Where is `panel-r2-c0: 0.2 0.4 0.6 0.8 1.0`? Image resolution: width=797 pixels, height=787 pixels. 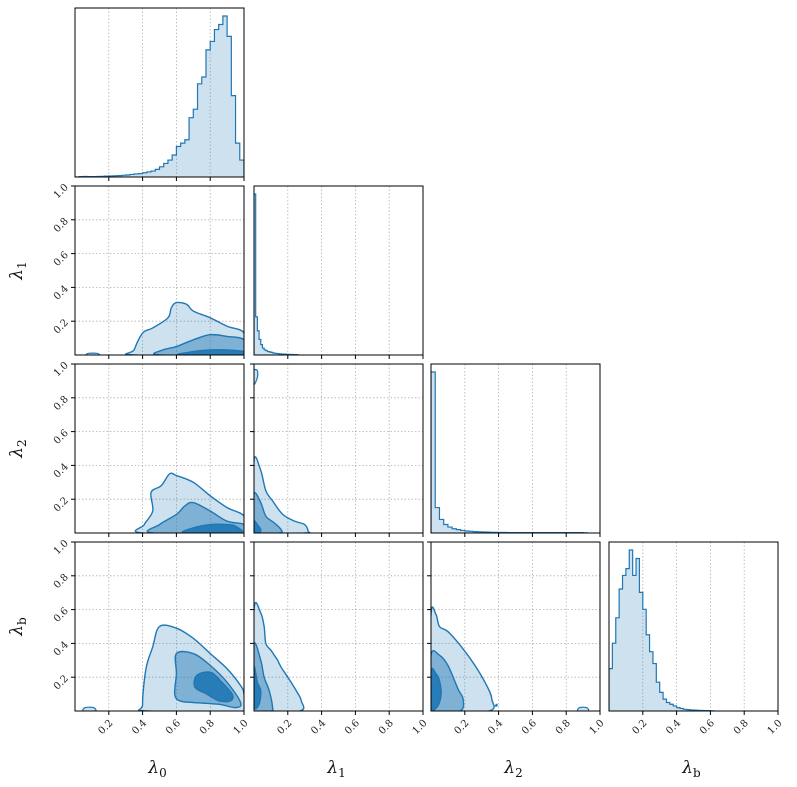
panel-r2-c0: 0.2 0.4 0.6 0.8 1.0 is located at coordinates (148, 448).